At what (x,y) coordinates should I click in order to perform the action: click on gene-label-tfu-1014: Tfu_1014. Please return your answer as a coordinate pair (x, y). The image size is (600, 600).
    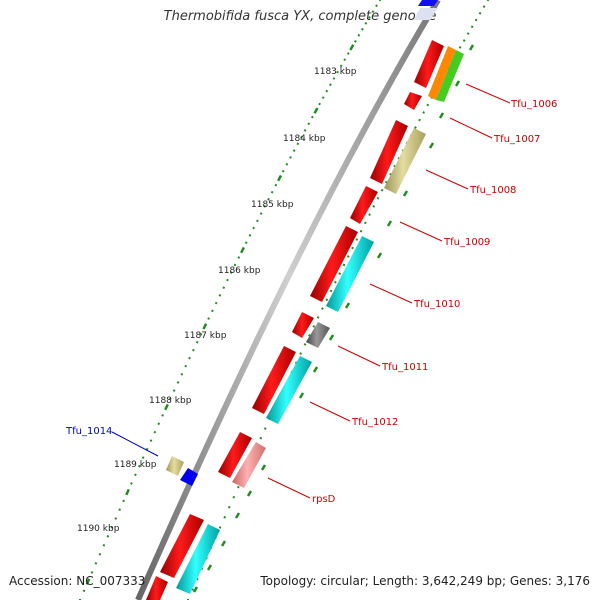
    Looking at the image, I should click on (88, 431).